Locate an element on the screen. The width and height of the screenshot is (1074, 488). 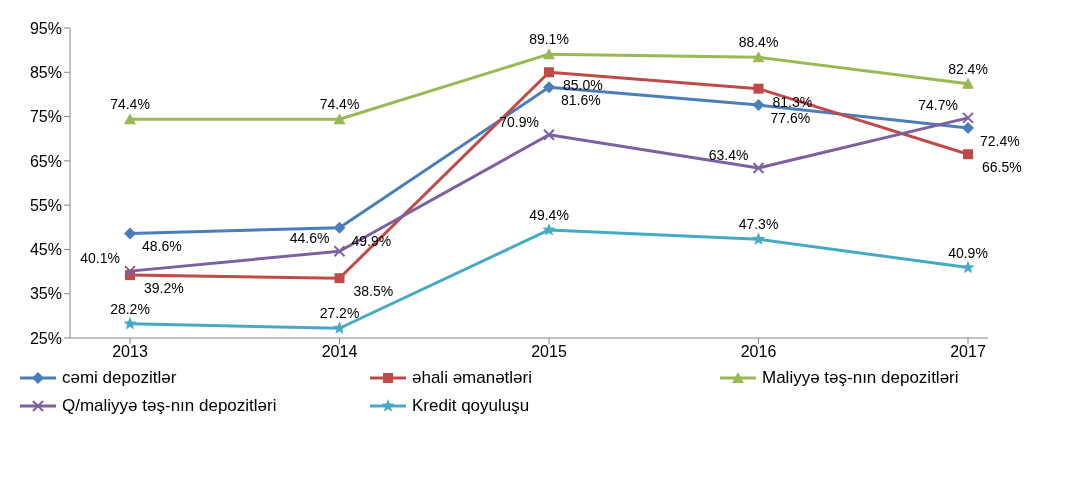
data-label: 70.9% is located at coordinates (519, 121).